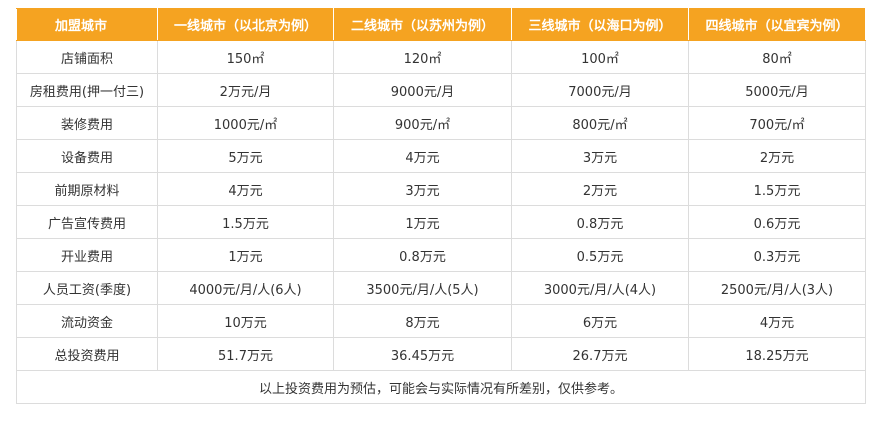  I want to click on table-cell: 80㎡, so click(777, 57).